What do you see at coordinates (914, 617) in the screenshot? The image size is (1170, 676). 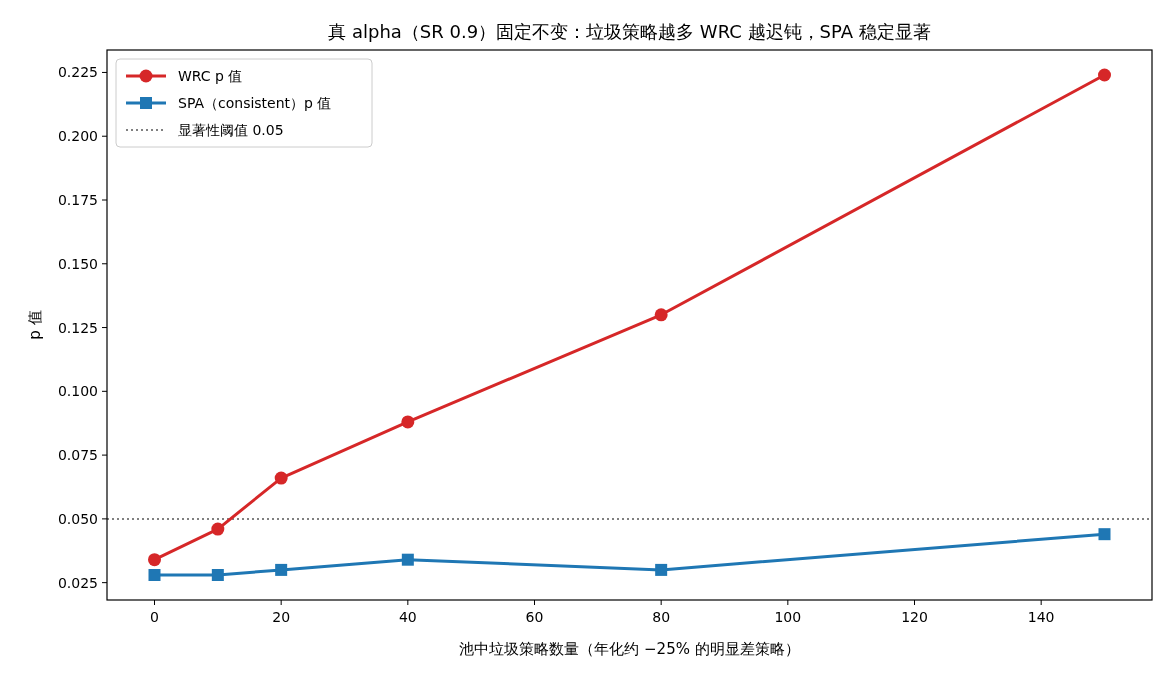 I see `x-tick-label: 120` at bounding box center [914, 617].